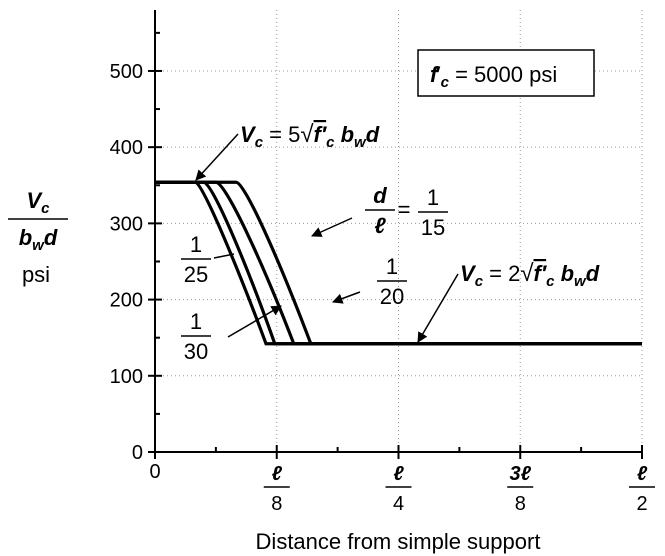 This screenshot has width=665, height=556. What do you see at coordinates (154, 472) in the screenshot?
I see `x-tick-label: 0` at bounding box center [154, 472].